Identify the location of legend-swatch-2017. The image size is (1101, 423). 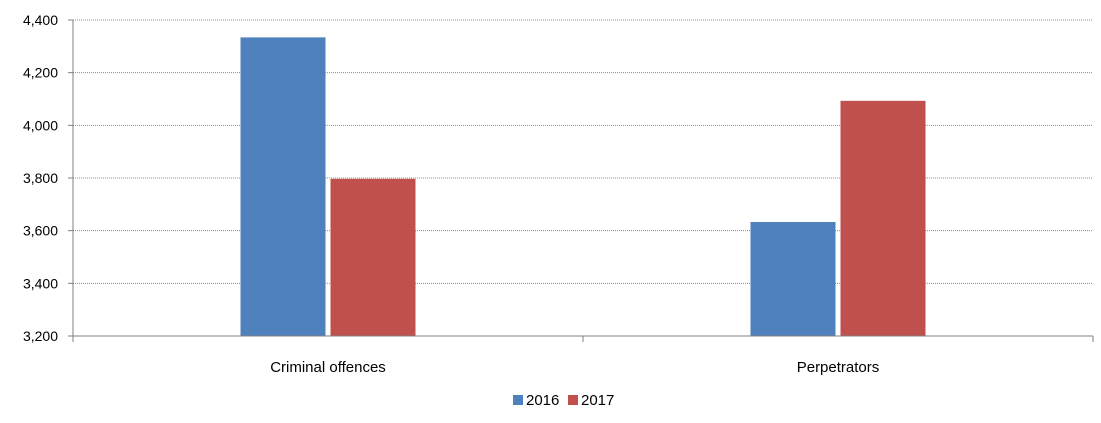
(573, 400).